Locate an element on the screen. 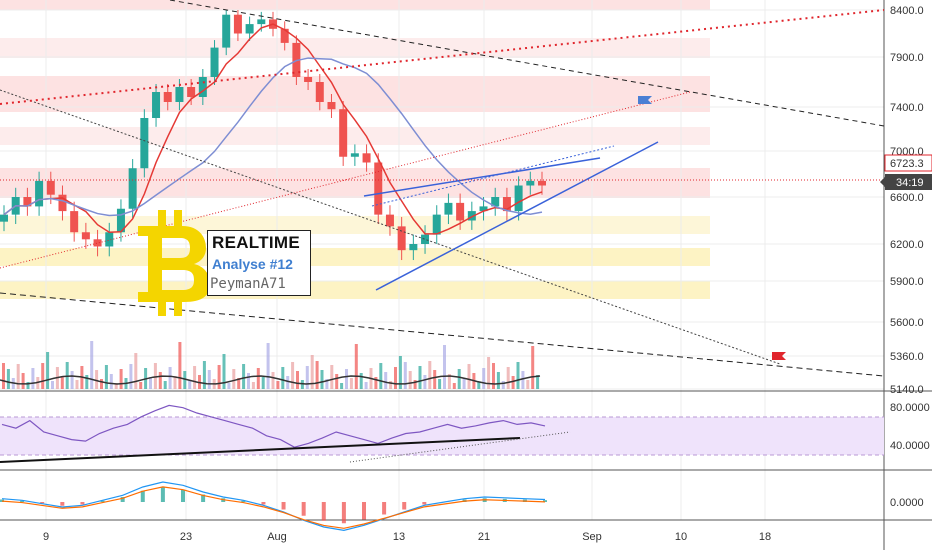  rsi-band is located at coordinates (442, 436).